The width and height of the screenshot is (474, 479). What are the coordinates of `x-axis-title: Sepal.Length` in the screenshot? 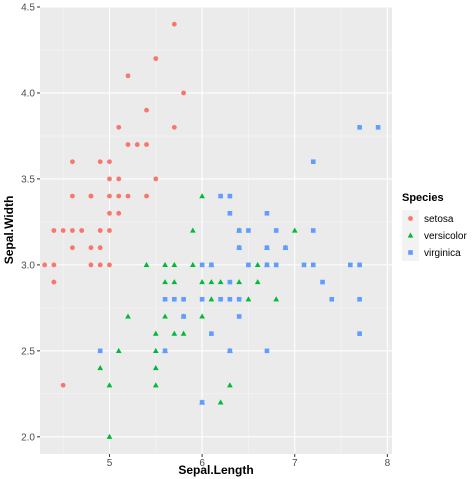 It's located at (215, 470).